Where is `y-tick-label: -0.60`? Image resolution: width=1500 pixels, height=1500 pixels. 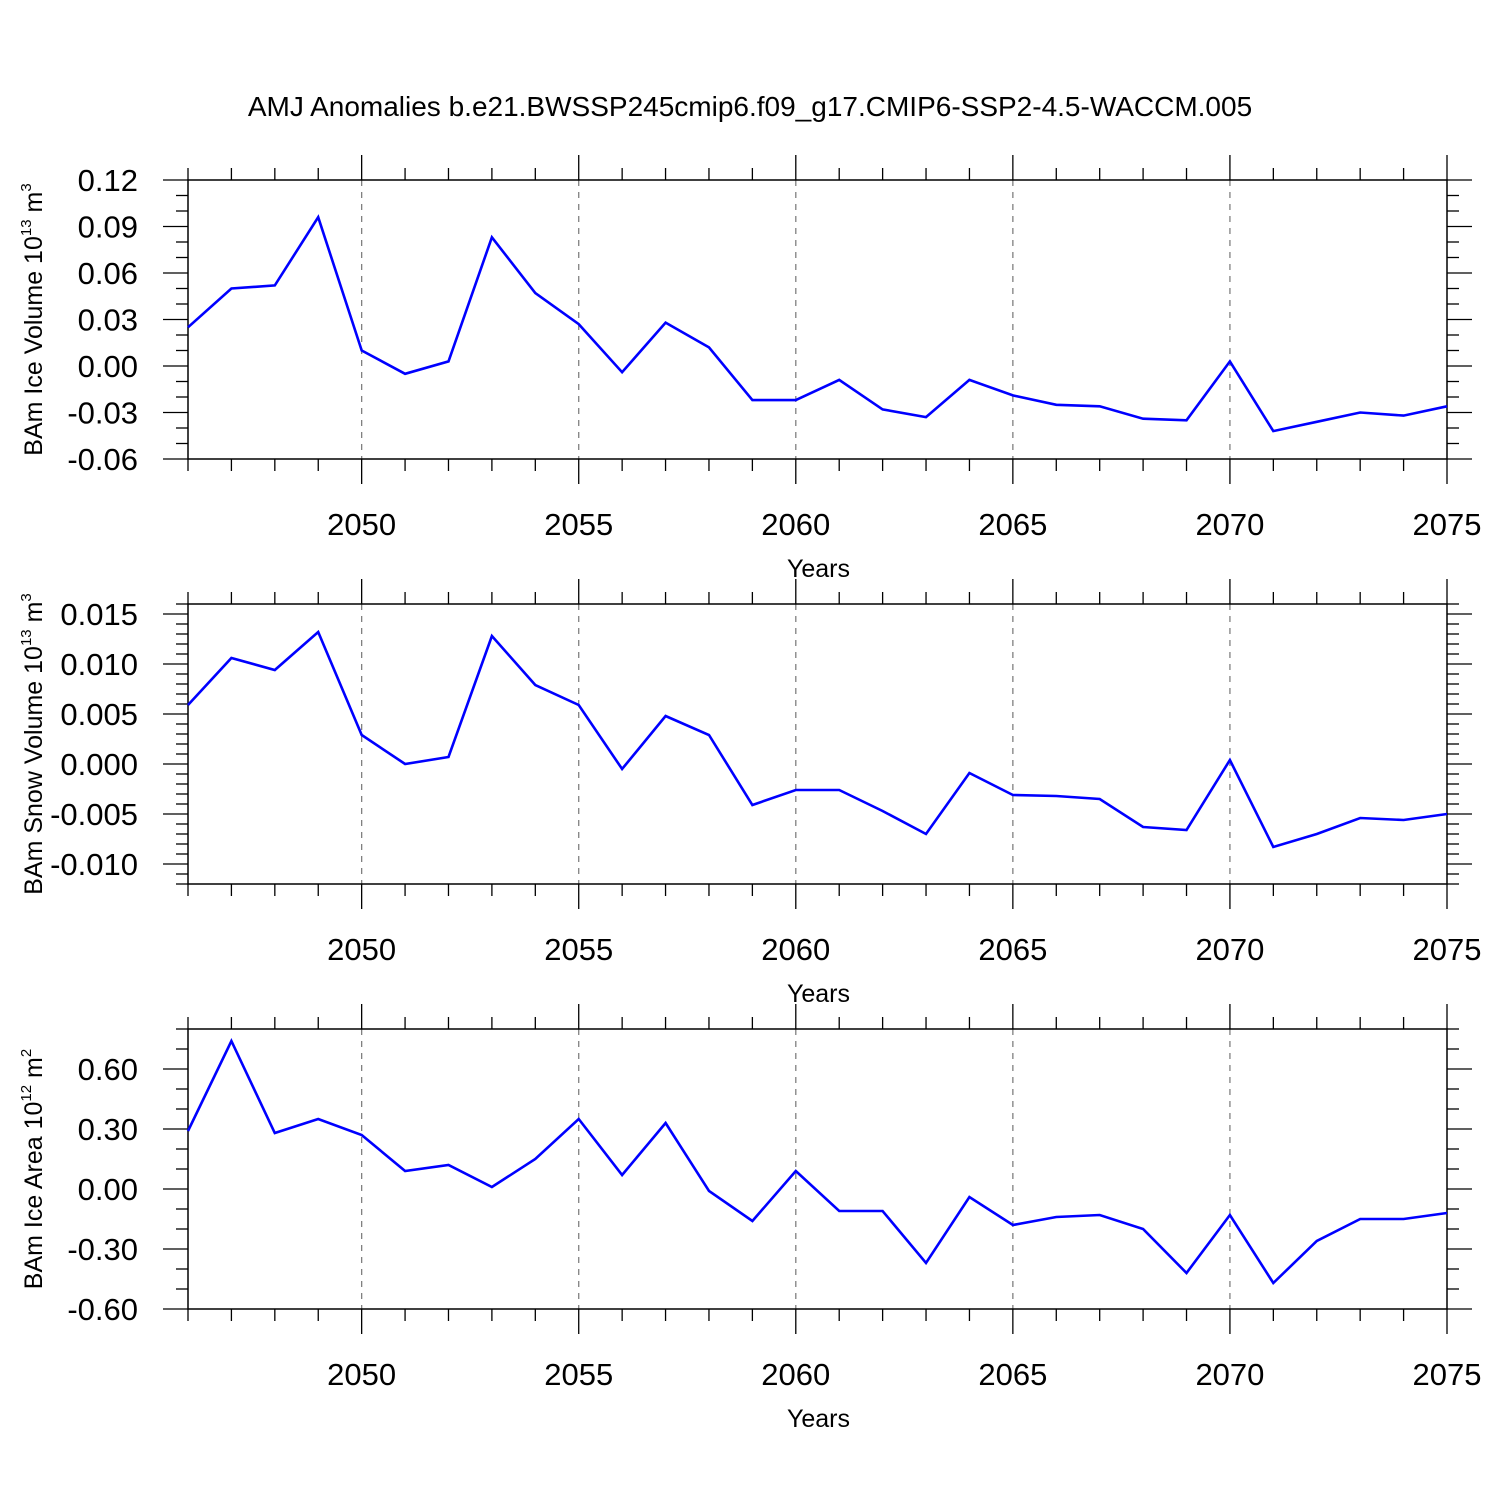
y-tick-label: -0.60 is located at coordinates (102, 1309).